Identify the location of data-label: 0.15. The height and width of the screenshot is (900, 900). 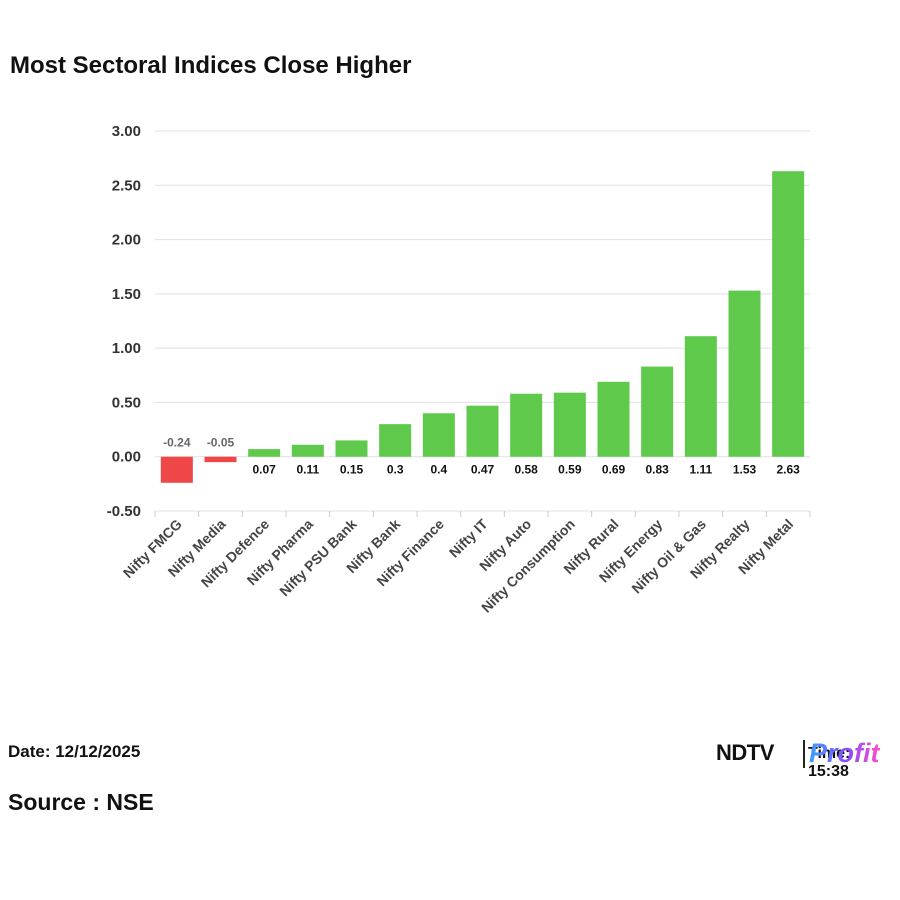
(352, 470).